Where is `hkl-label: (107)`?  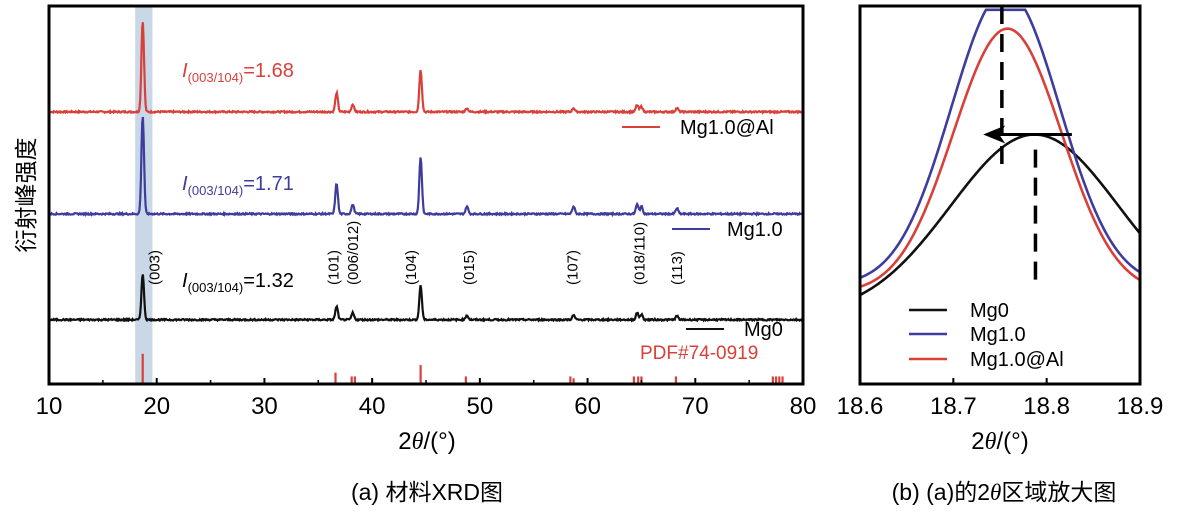
hkl-label: (107) is located at coordinates (573, 267).